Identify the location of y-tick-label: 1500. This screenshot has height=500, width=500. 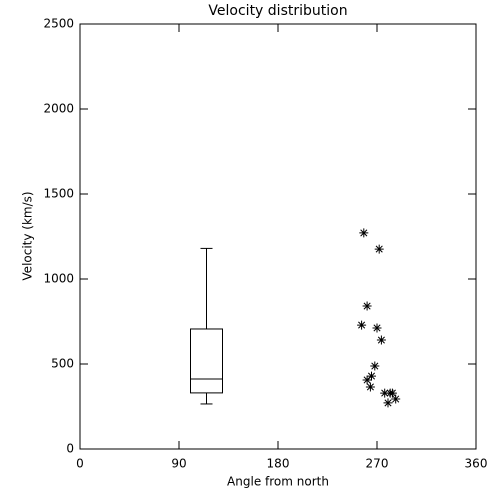
(58, 194).